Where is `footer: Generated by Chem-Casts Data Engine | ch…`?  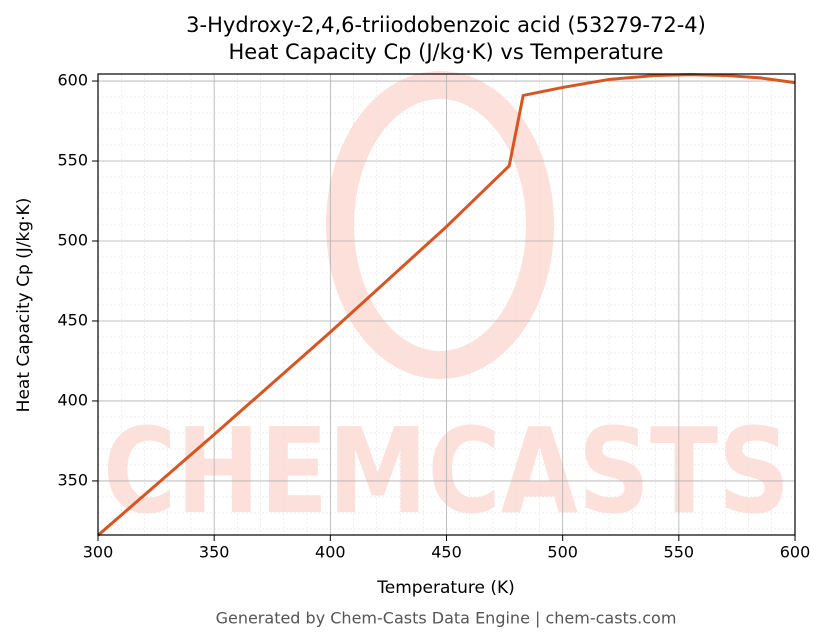
footer: Generated by Chem-Casts Data Engine | ch… is located at coordinates (446, 618).